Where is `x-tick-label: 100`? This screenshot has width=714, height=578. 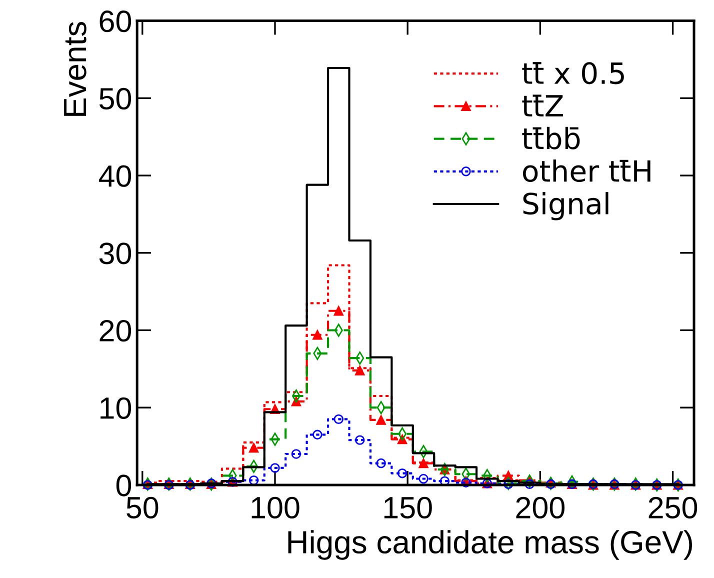 x-tick-label: 100 is located at coordinates (276, 507).